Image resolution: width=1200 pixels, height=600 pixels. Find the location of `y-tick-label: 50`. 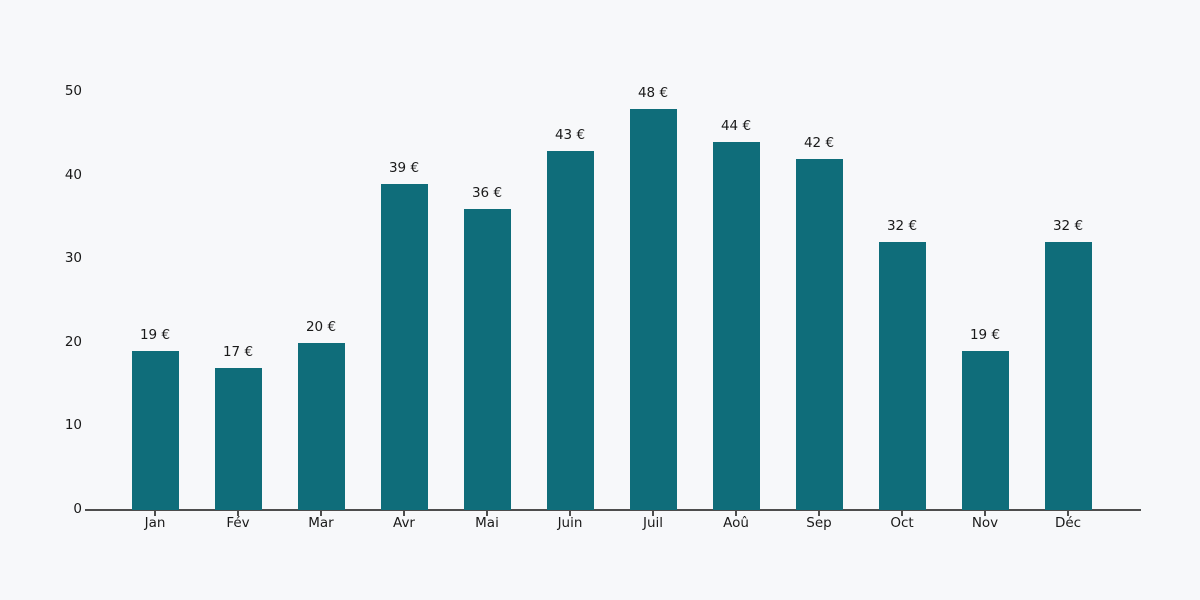

y-tick-label: 50 is located at coordinates (73, 91).